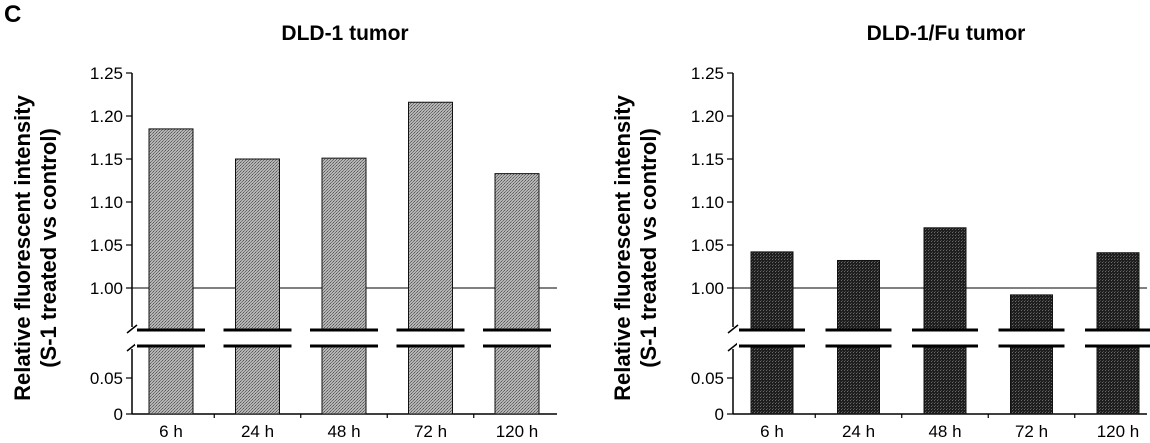 Image resolution: width=1150 pixels, height=443 pixels. Describe the element at coordinates (622, 247) in the screenshot. I see `y-axis-label-right-line-1: Relative fluorescent intensity` at that location.